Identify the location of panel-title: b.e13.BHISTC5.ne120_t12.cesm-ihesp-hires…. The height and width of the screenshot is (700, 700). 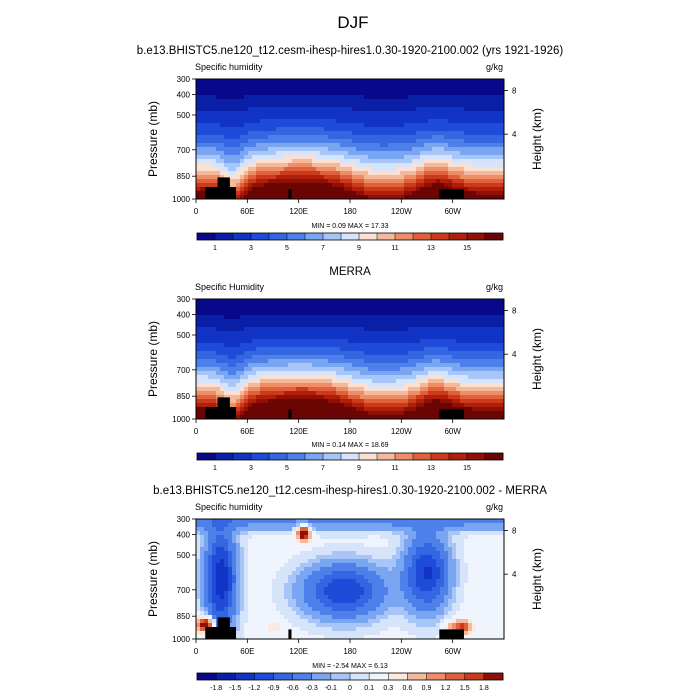
(350, 491).